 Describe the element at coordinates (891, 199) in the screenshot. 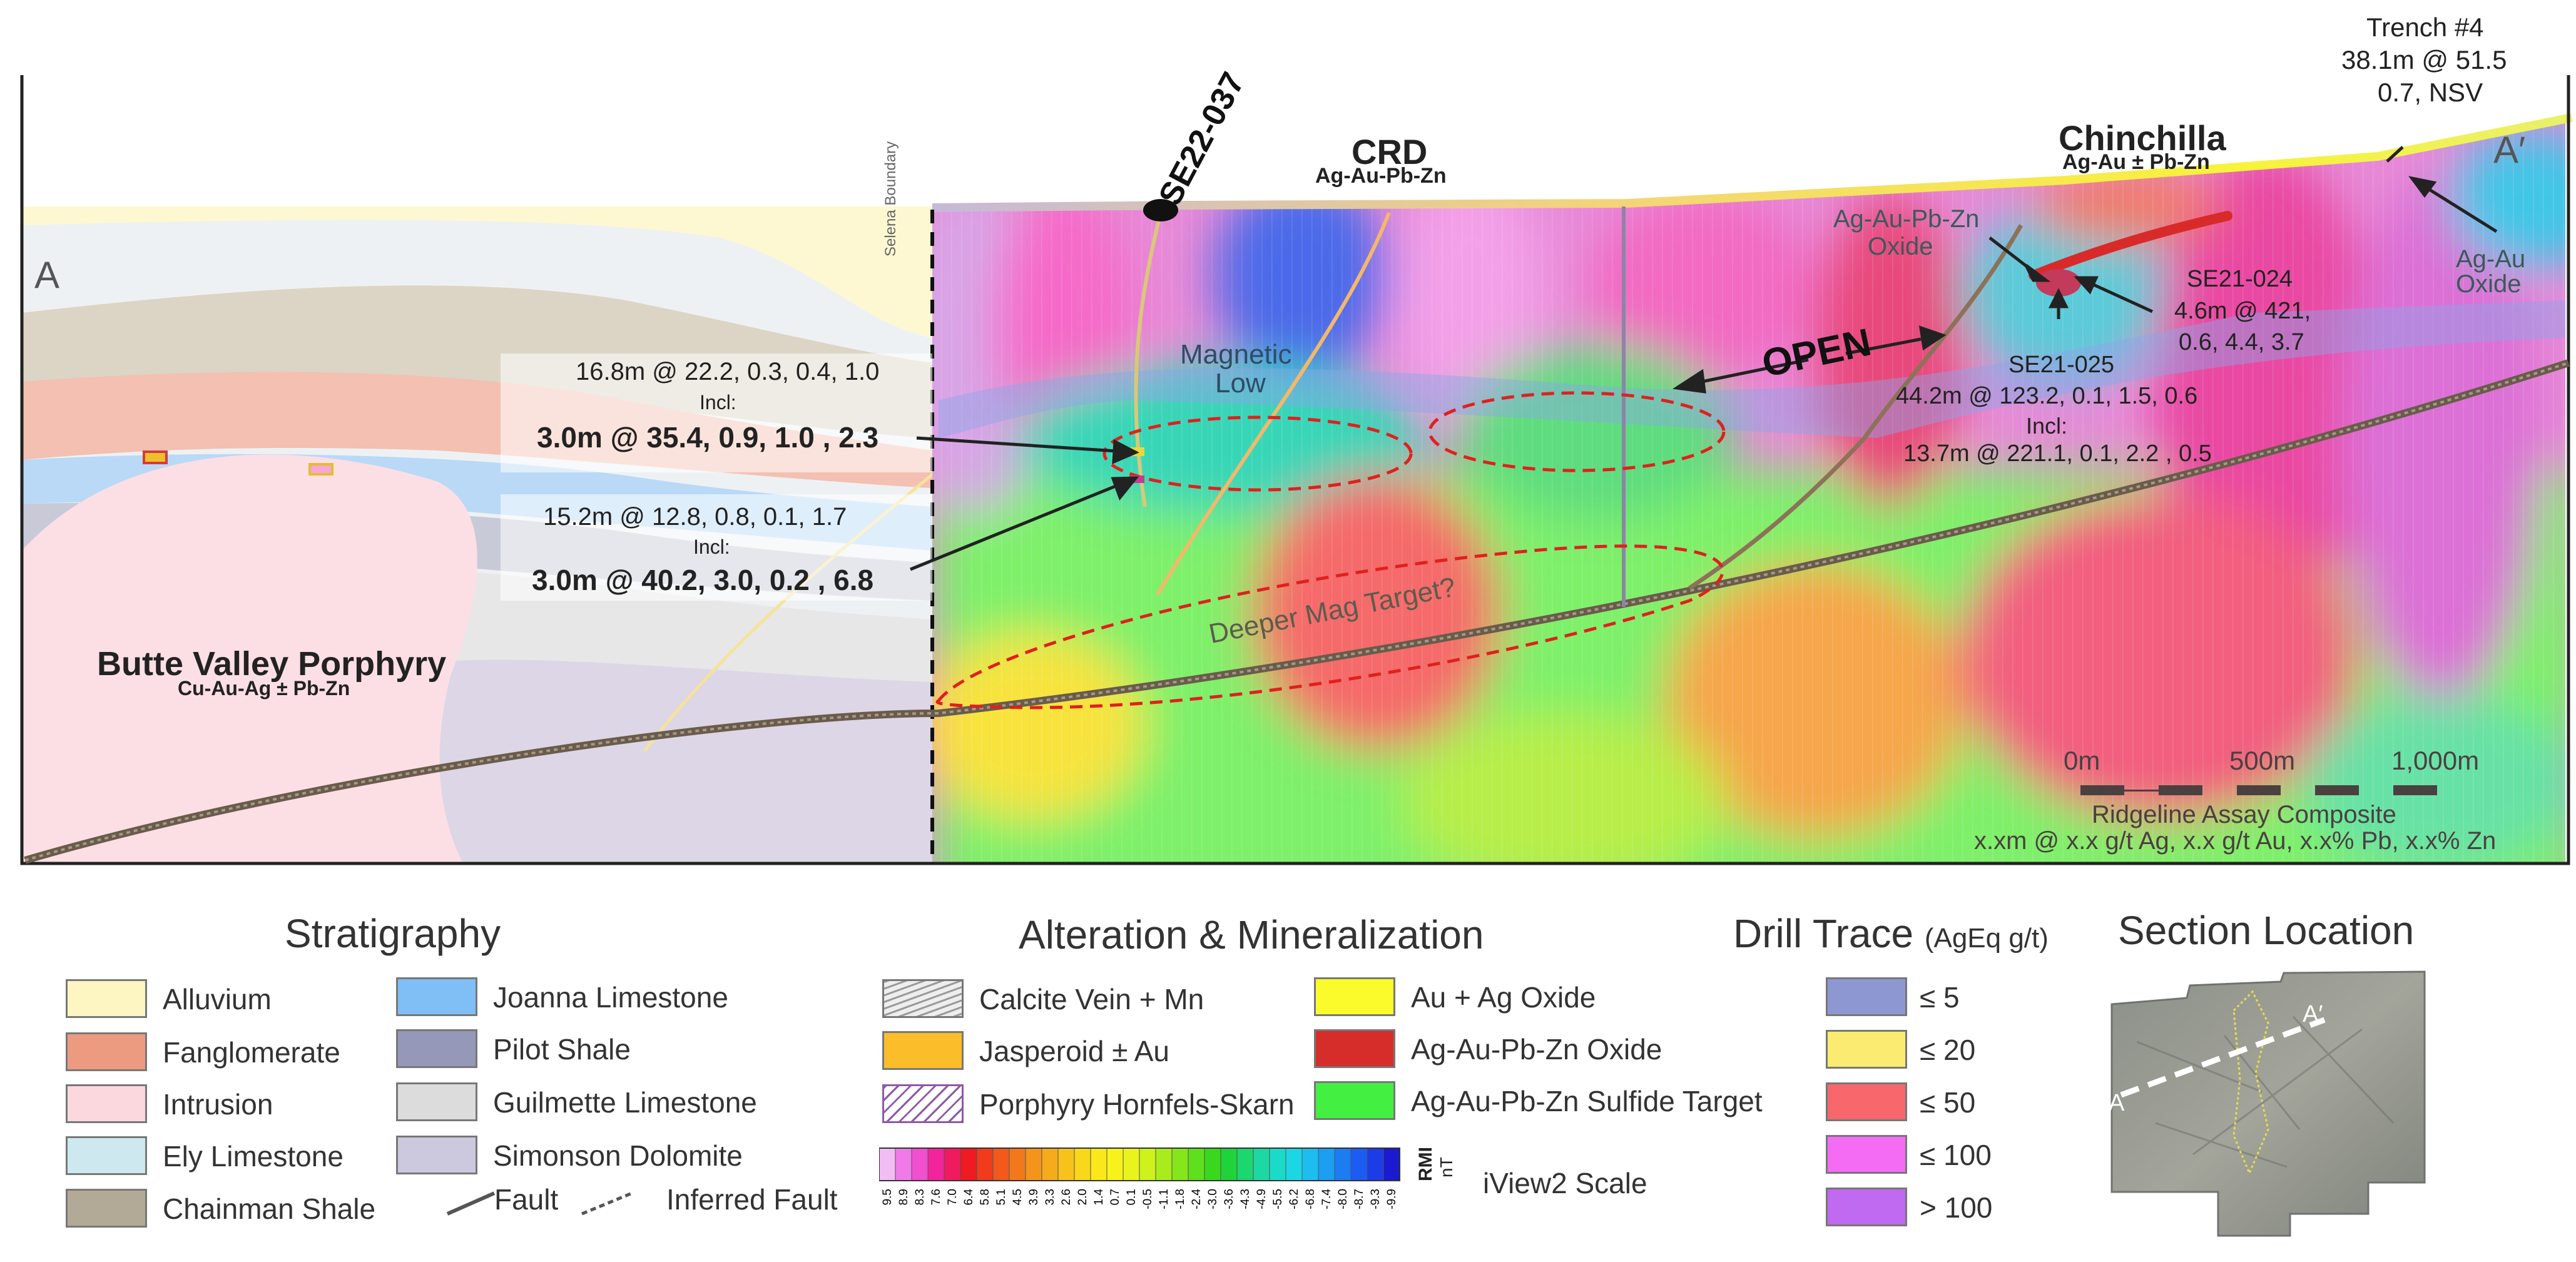

I see `boundary-label: Selena Boundary` at that location.